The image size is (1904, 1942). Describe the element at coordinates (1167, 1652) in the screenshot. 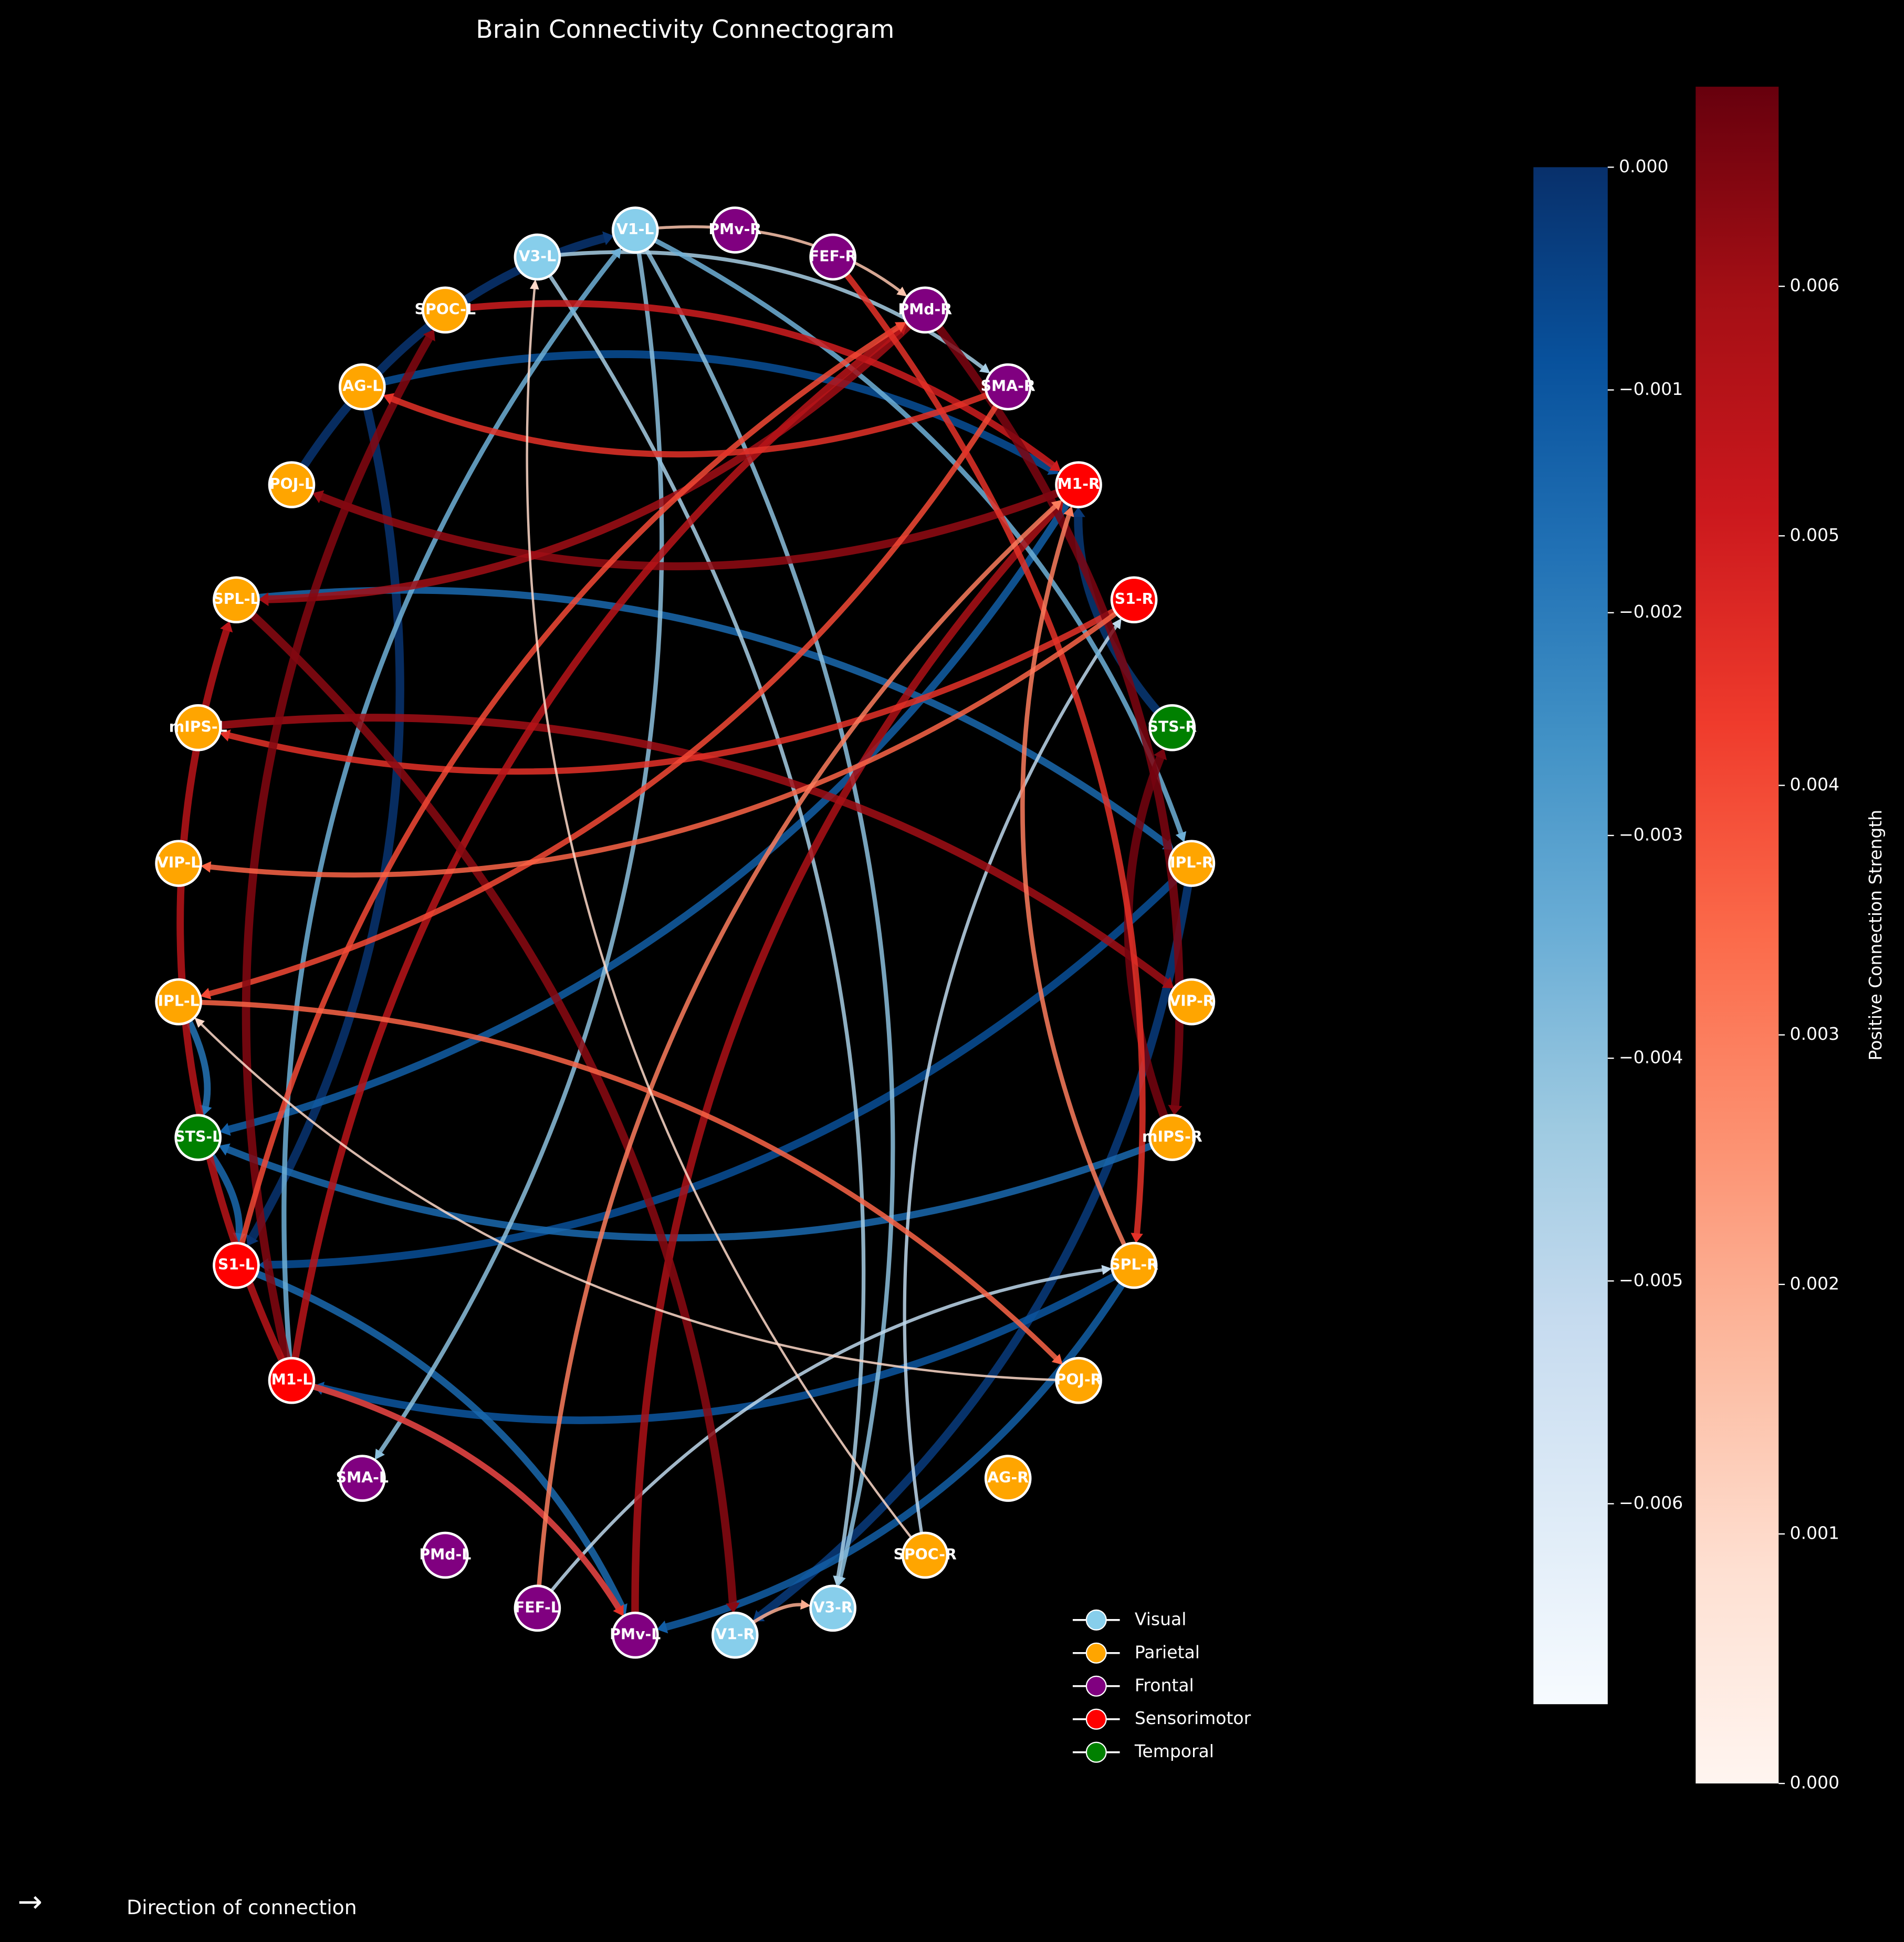

I see `legend-label: Parietal` at that location.